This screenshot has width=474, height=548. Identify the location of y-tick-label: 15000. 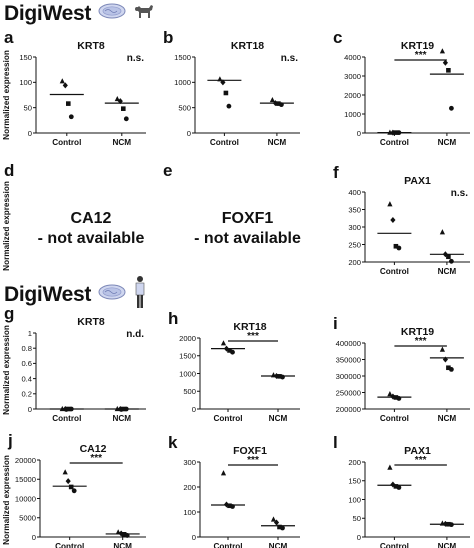
(25, 479).